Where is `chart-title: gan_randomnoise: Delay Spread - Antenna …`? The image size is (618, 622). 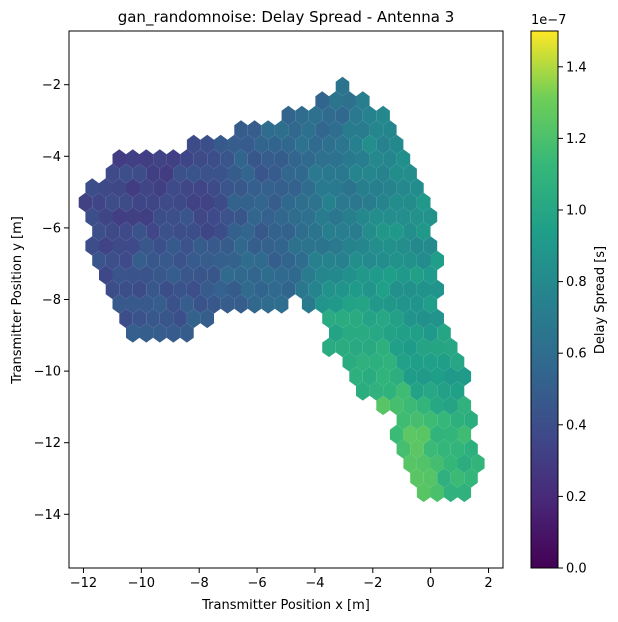
chart-title: gan_randomnoise: Delay Spread - Antenna … is located at coordinates (286, 17).